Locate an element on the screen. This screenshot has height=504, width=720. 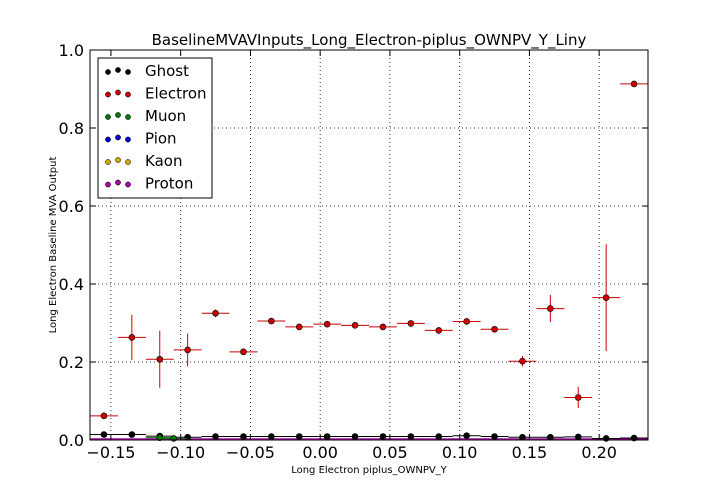
legend-item-ghost: Ghost is located at coordinates (147, 71).